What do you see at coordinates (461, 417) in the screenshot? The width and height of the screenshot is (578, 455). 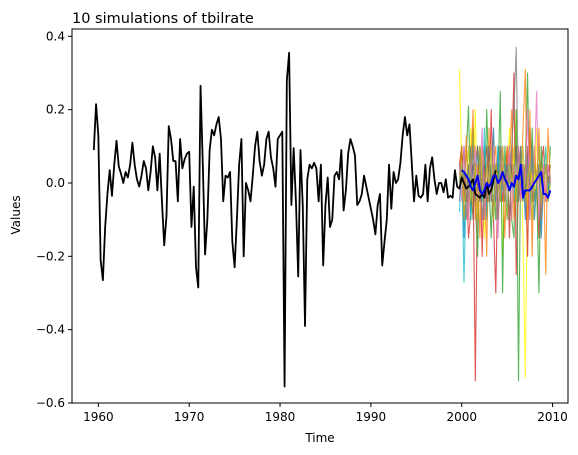 I see `x-tick-label: 2000` at bounding box center [461, 417].